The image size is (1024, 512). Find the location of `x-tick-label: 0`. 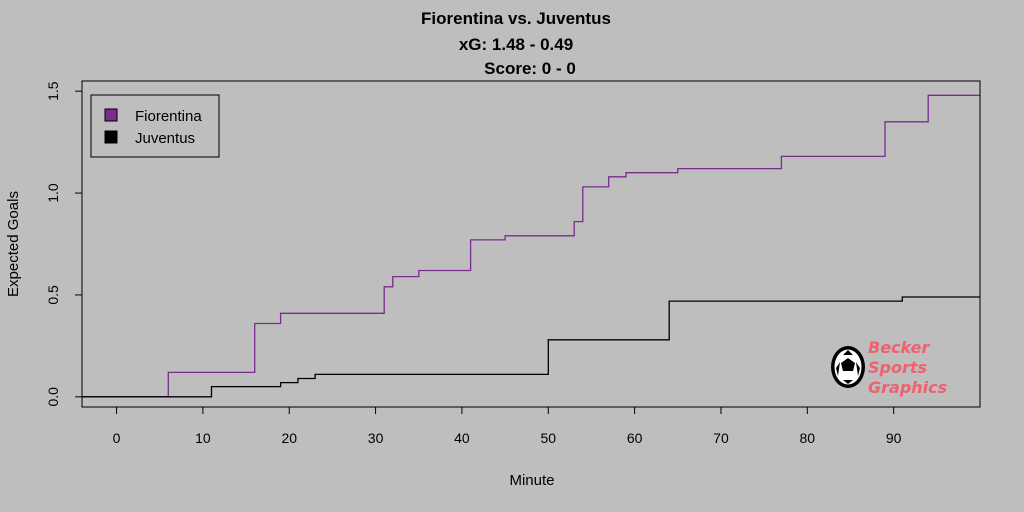

x-tick-label: 0 is located at coordinates (117, 438).